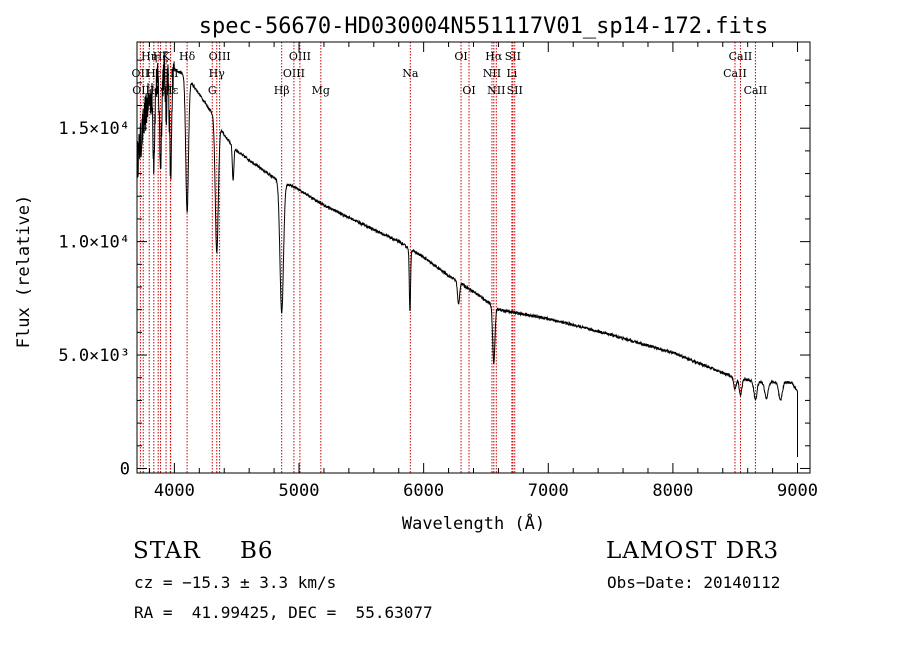 This screenshot has height=649, width=900. What do you see at coordinates (125, 469) in the screenshot?
I see `y-tick-label: 0` at bounding box center [125, 469].